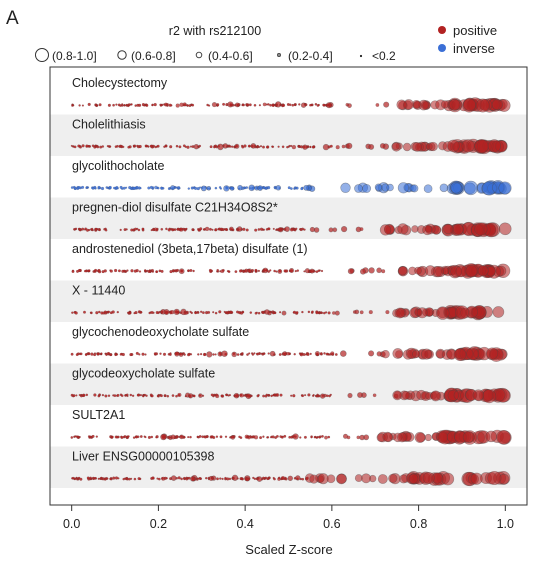  I want to click on x-tick-label: 0.2, so click(158, 524).